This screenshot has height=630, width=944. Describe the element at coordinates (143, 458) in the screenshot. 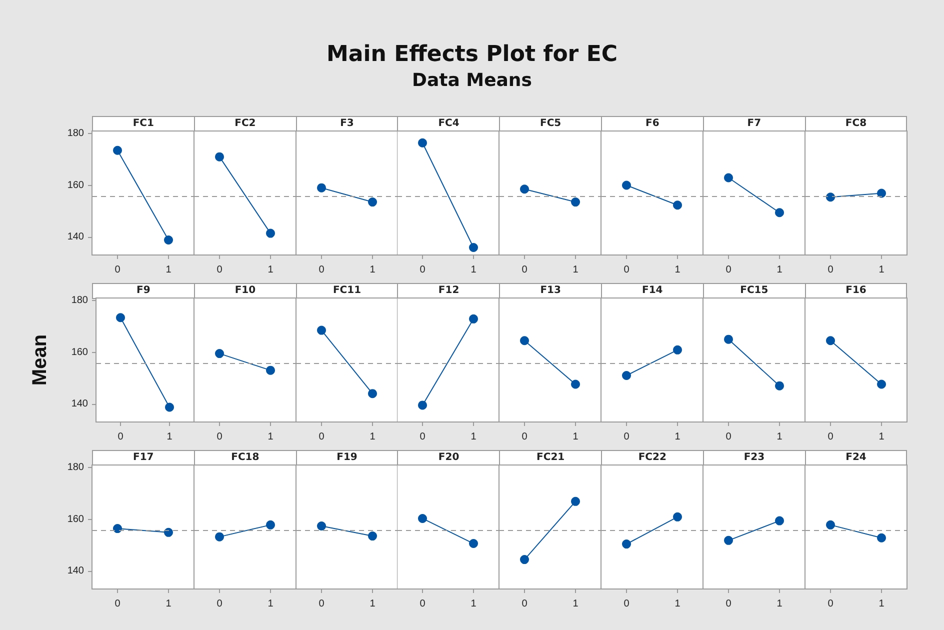

I see `chart-title: F17` at that location.